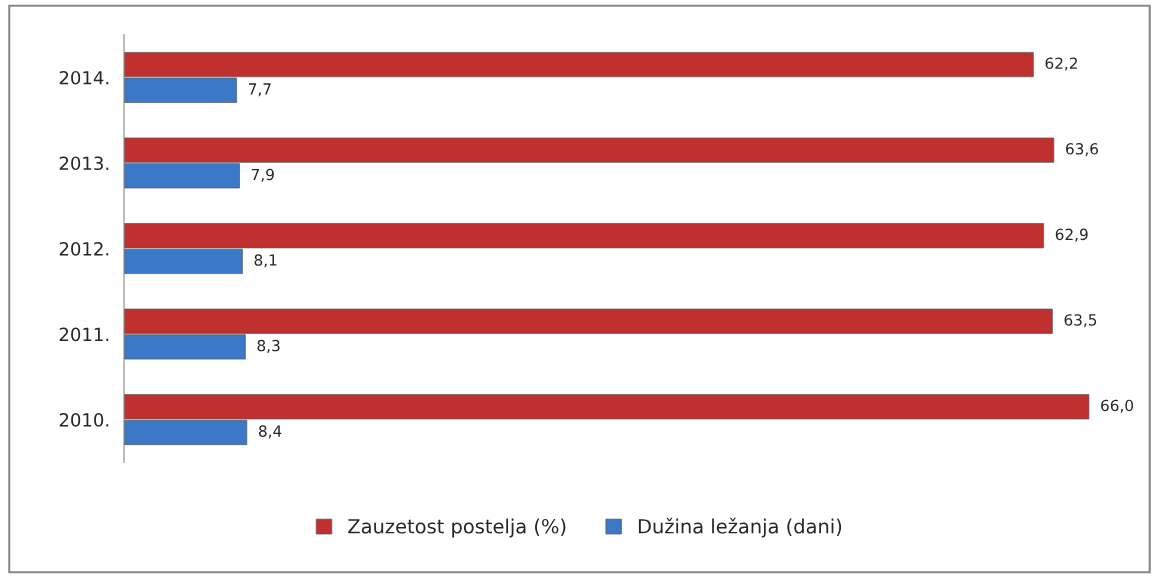 The height and width of the screenshot is (578, 1159). What do you see at coordinates (268, 346) in the screenshot?
I see `data-label: 8,3` at bounding box center [268, 346].